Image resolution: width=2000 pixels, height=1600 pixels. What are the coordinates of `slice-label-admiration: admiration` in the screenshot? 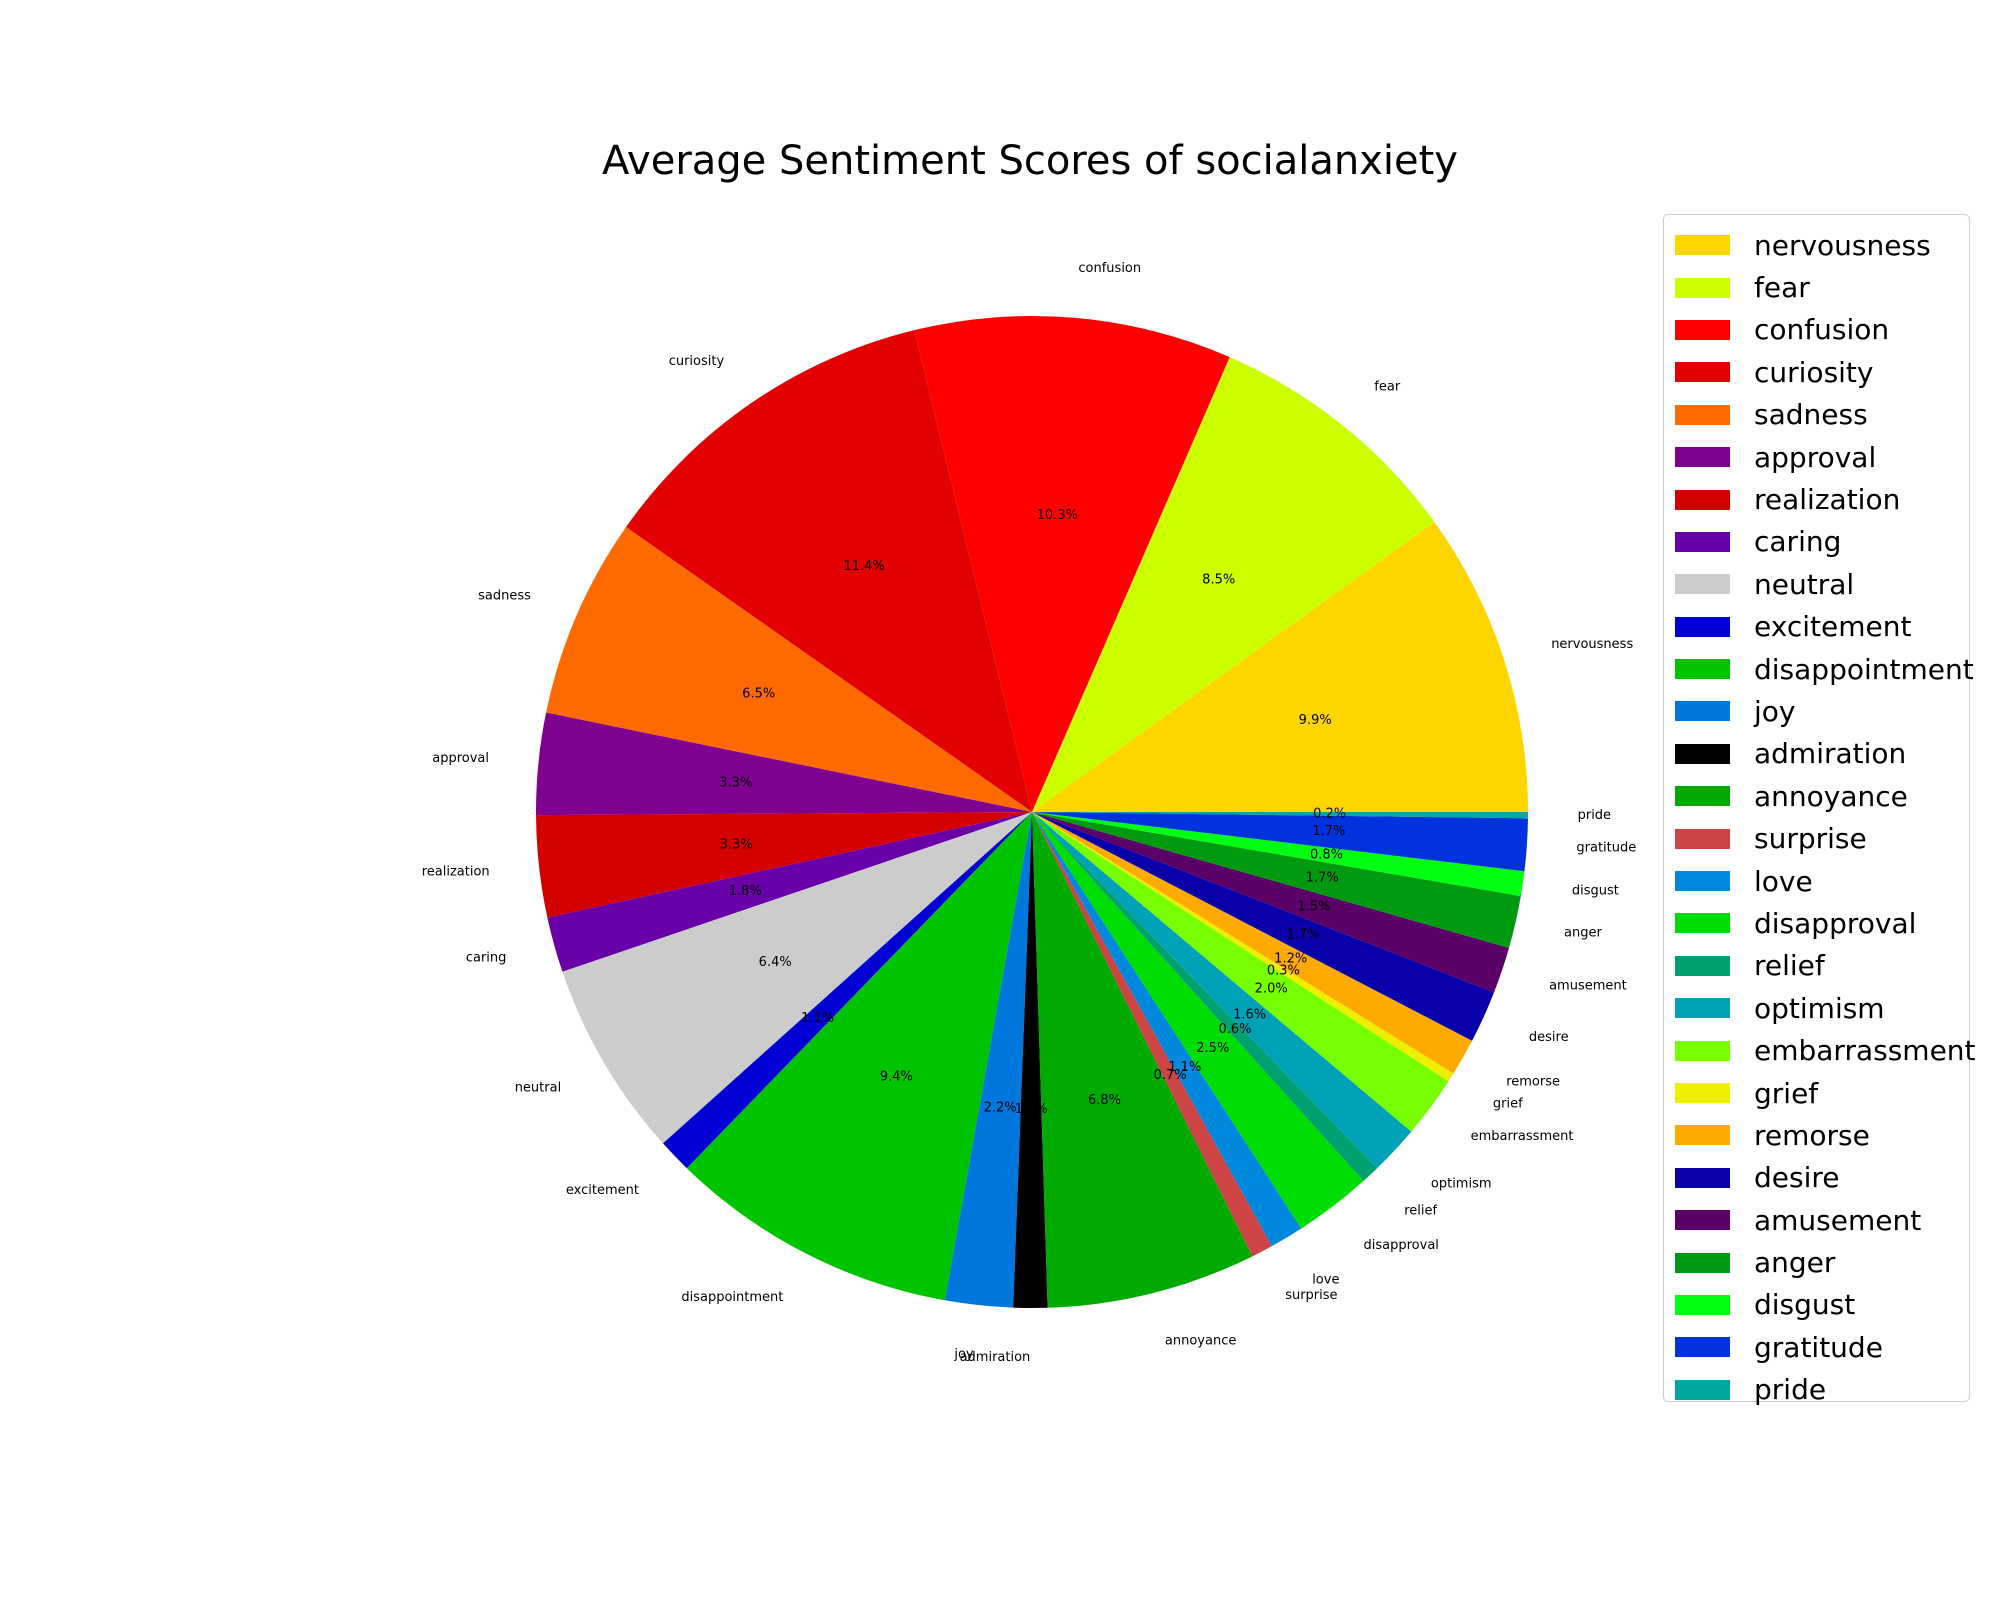 It's located at (995, 1357).